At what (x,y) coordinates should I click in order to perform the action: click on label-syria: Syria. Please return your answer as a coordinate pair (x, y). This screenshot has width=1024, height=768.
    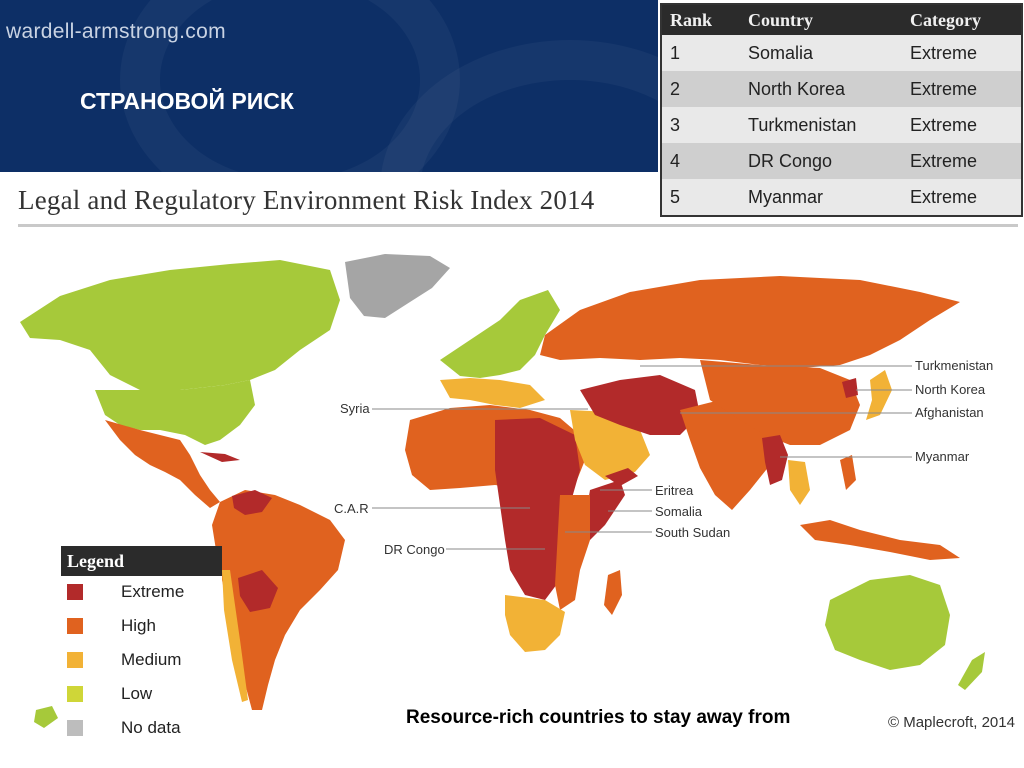
    Looking at the image, I should click on (355, 408).